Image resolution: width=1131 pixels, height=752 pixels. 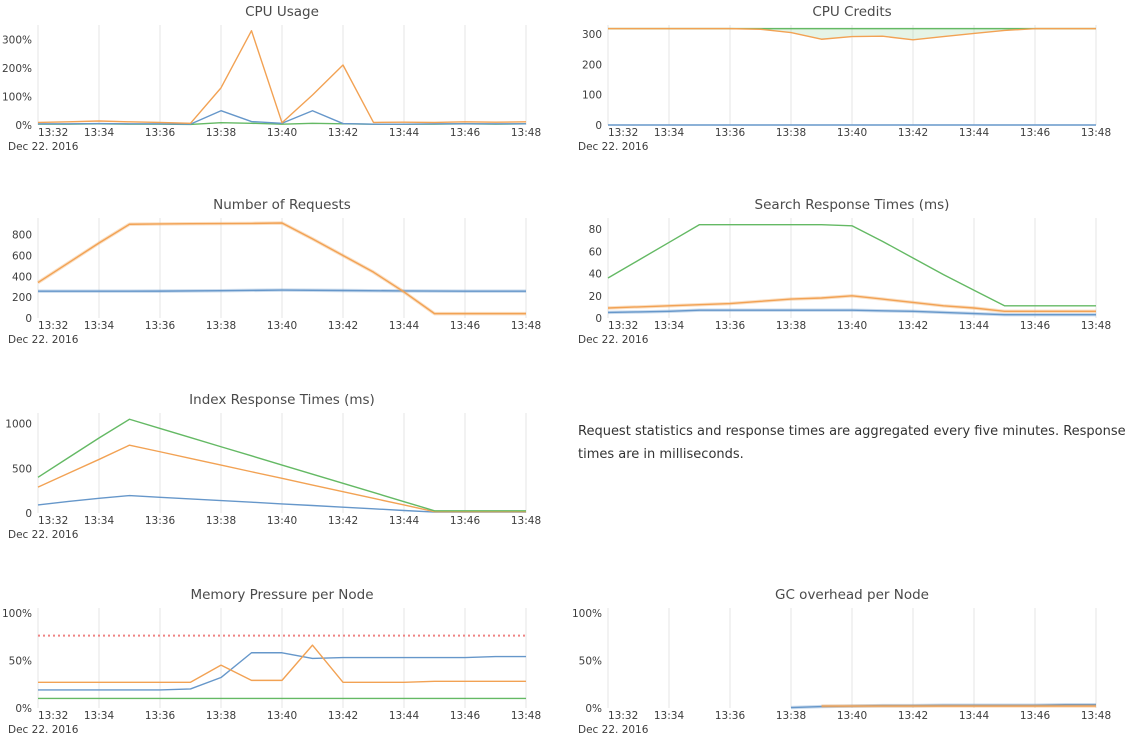 I want to click on y-tick-label: 100, so click(x=592, y=96).